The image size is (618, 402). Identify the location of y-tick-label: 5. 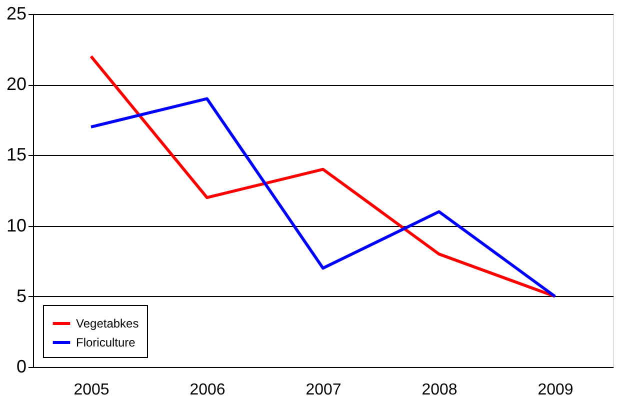
(21, 296).